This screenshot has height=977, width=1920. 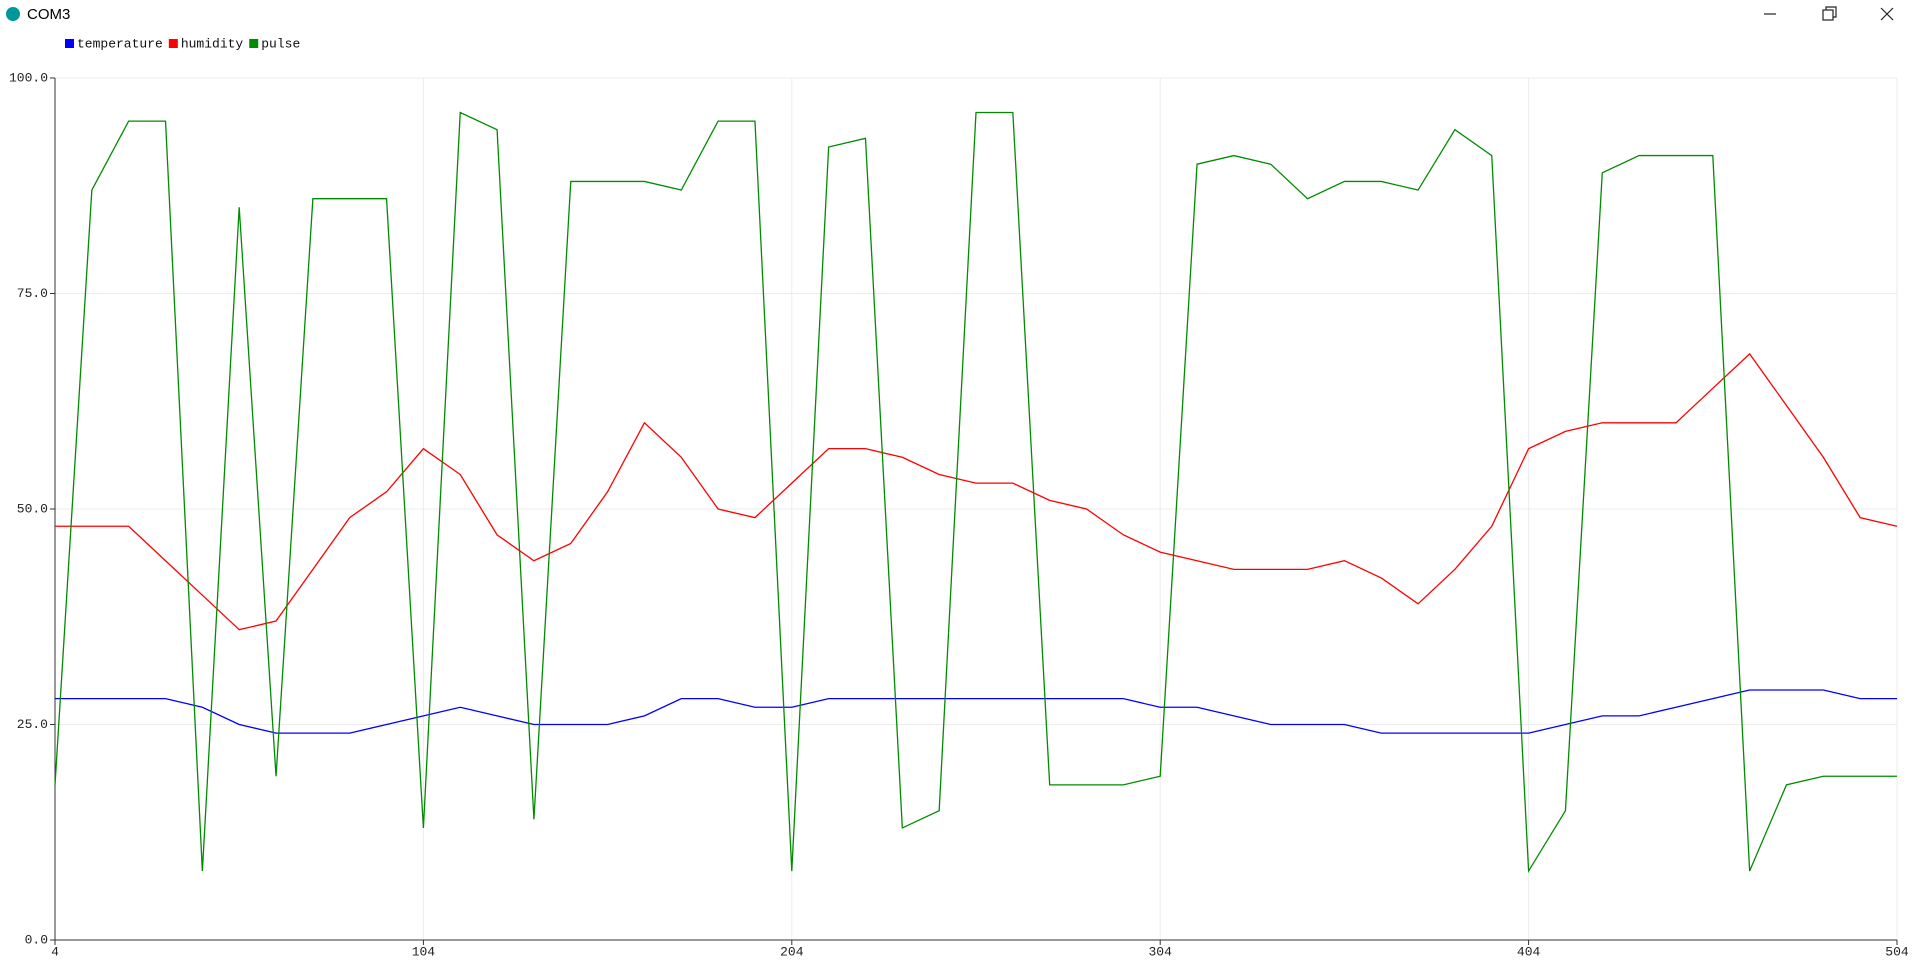 I want to click on x-tick-label: 4, so click(x=55, y=951).